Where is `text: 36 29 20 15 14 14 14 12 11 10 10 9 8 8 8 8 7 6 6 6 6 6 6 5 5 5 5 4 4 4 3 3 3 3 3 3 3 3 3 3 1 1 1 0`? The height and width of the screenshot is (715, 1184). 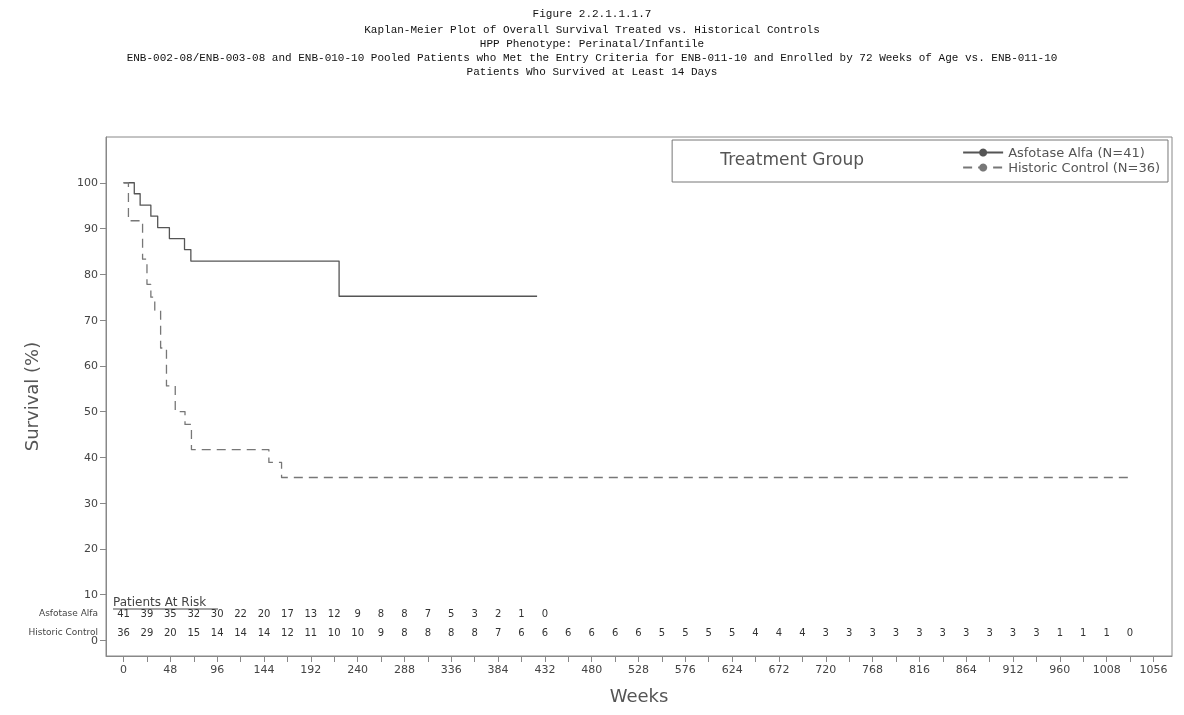
text: 36 29 20 15 14 14 14 12 11 10 10 9 8 8 8 8 7 6 6 6 6 6 6 5 5 5 5 4 4 4 3 3 3 3 3 3 3 3 3 3 1 1 1 0 is located at coordinates (625, 632).